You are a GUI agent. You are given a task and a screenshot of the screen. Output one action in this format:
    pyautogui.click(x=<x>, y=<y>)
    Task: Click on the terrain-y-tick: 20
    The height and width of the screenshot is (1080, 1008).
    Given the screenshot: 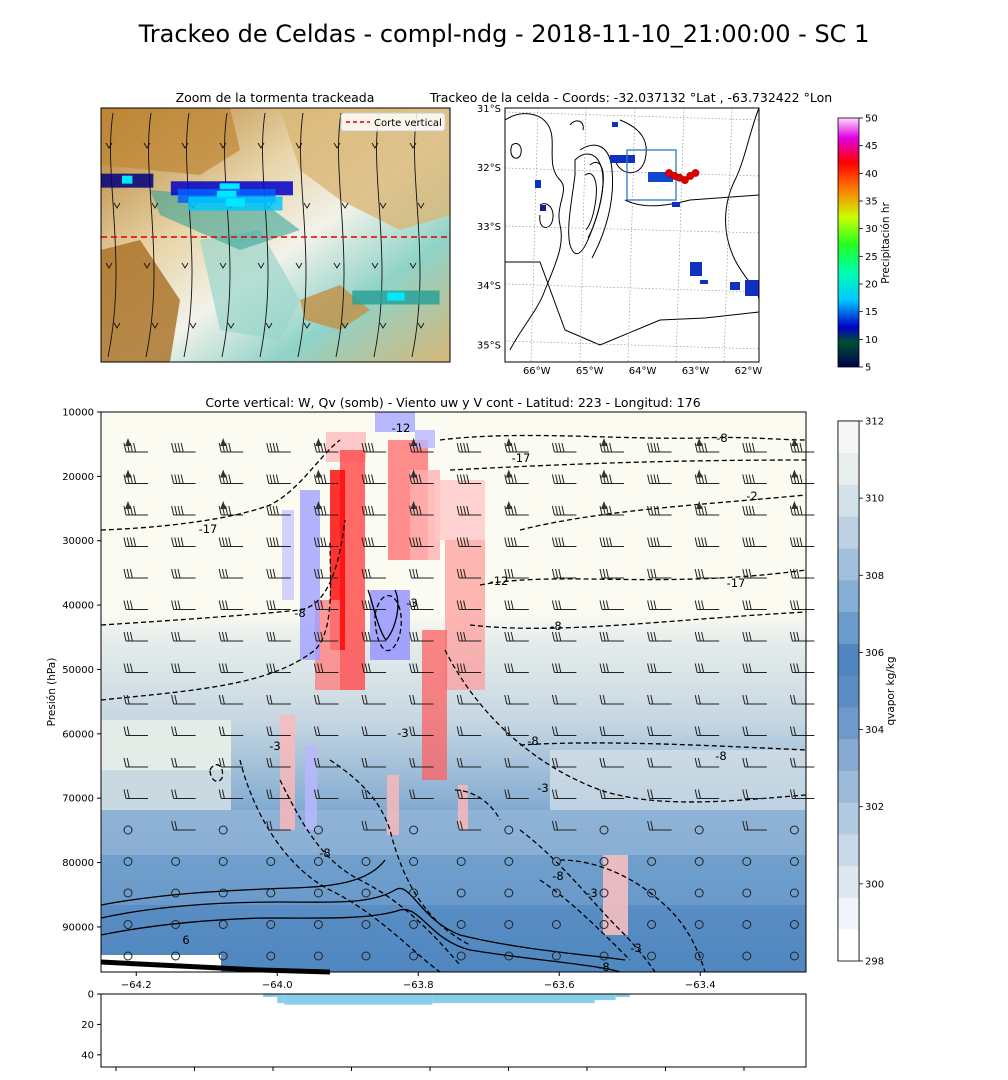 What is the action you would take?
    pyautogui.click(x=87, y=1025)
    